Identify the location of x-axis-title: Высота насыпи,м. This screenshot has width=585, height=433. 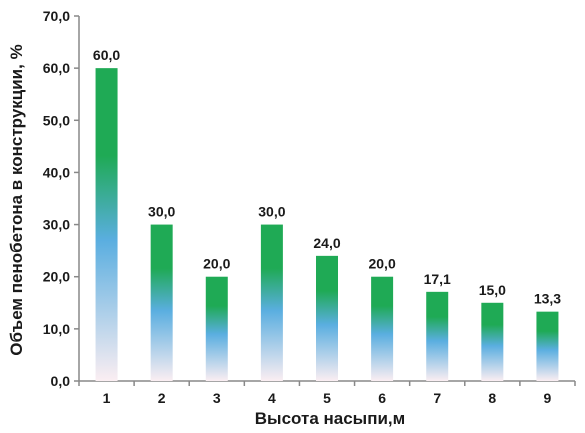
(330, 418).